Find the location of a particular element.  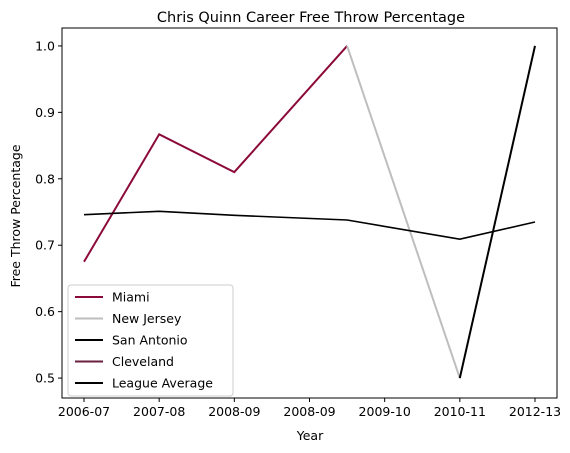

legend-label: New Jersey is located at coordinates (147, 318).